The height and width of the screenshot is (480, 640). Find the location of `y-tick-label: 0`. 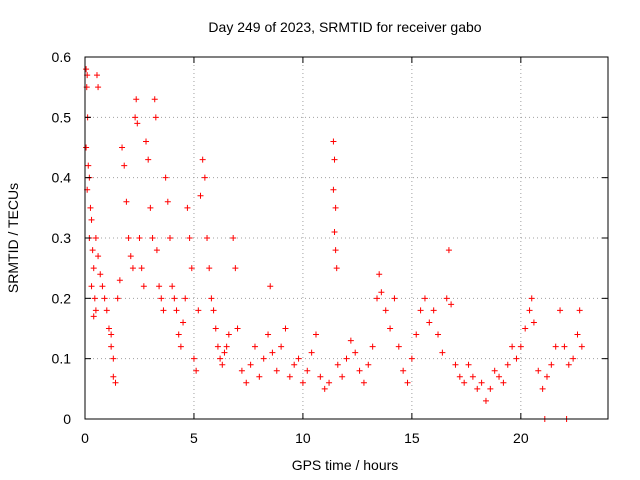

y-tick-label: 0 is located at coordinates (67, 419).